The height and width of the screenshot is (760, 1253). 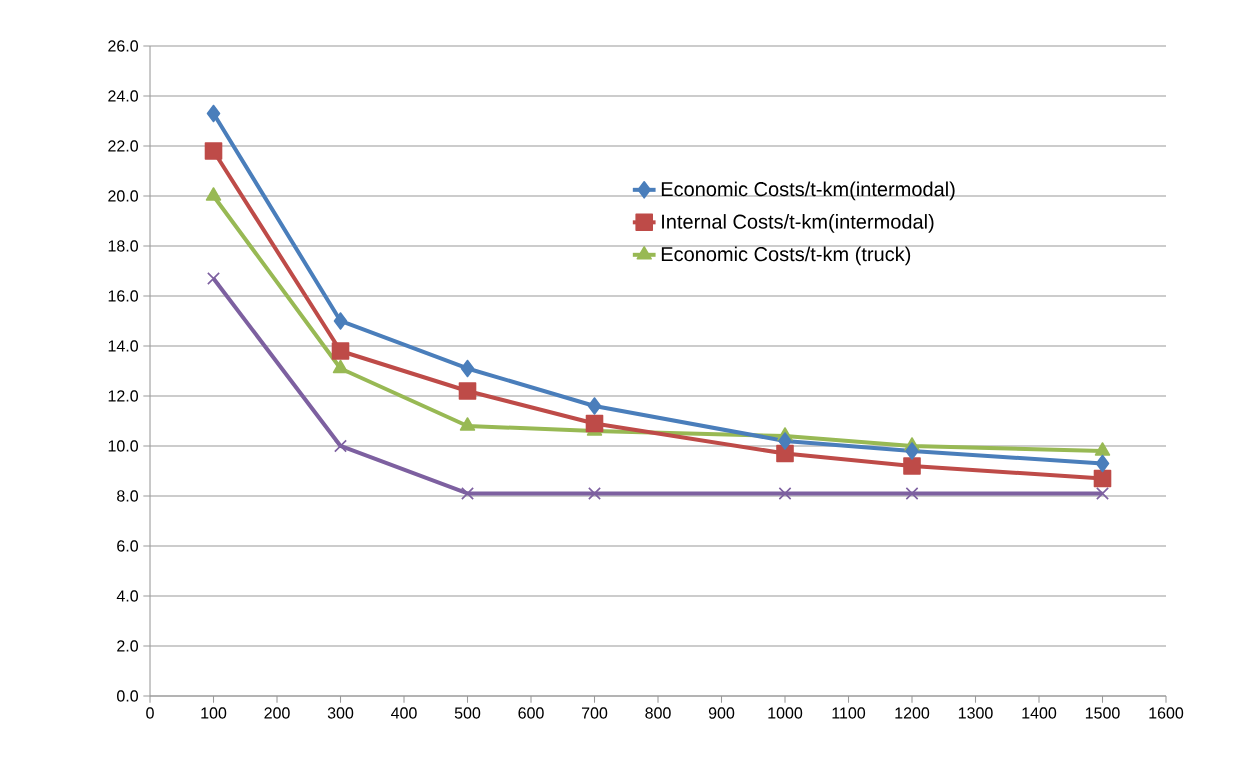 I want to click on y-tick-label: 22.0, so click(x=123, y=146).